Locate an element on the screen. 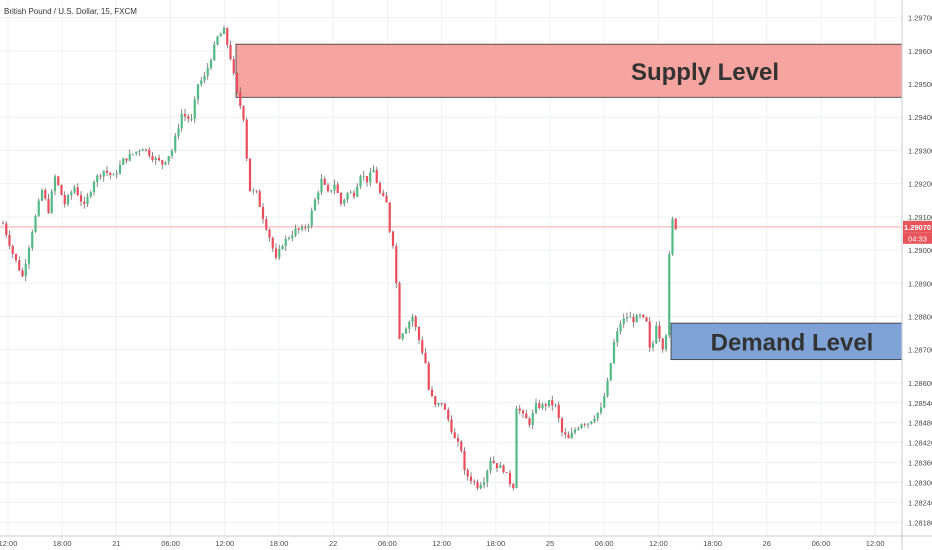 Image resolution: width=932 pixels, height=550 pixels. y-tick-label: 1.29100 is located at coordinates (920, 217).